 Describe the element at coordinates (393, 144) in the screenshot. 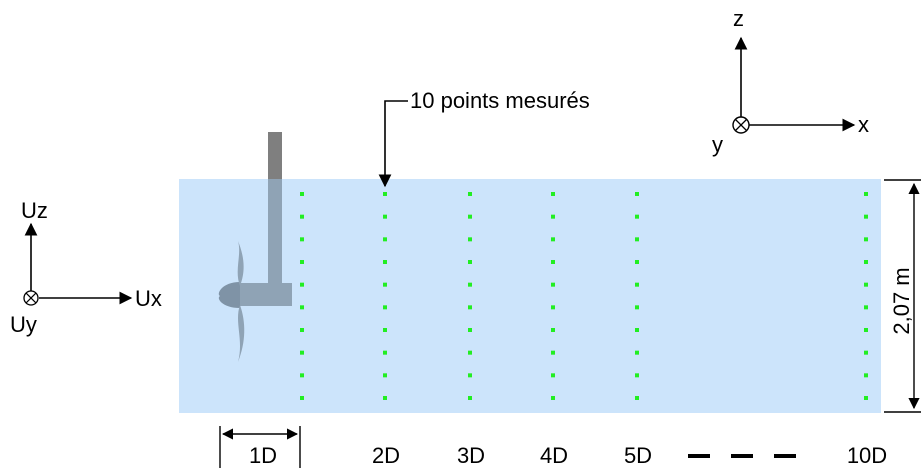

I see `annotation-leader-line` at that location.